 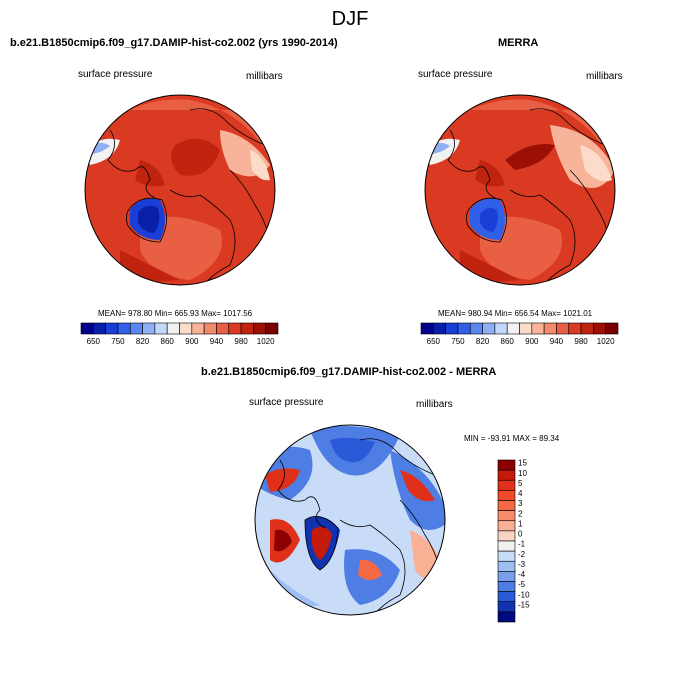 What do you see at coordinates (143, 341) in the screenshot?
I see `panel1-colorbar-label-2: 820` at bounding box center [143, 341].